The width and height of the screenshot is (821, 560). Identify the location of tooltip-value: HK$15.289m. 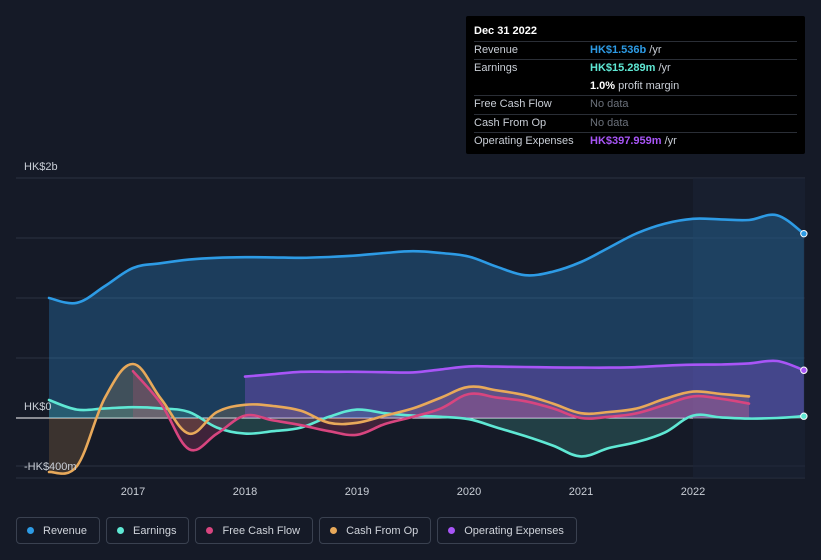
(623, 68).